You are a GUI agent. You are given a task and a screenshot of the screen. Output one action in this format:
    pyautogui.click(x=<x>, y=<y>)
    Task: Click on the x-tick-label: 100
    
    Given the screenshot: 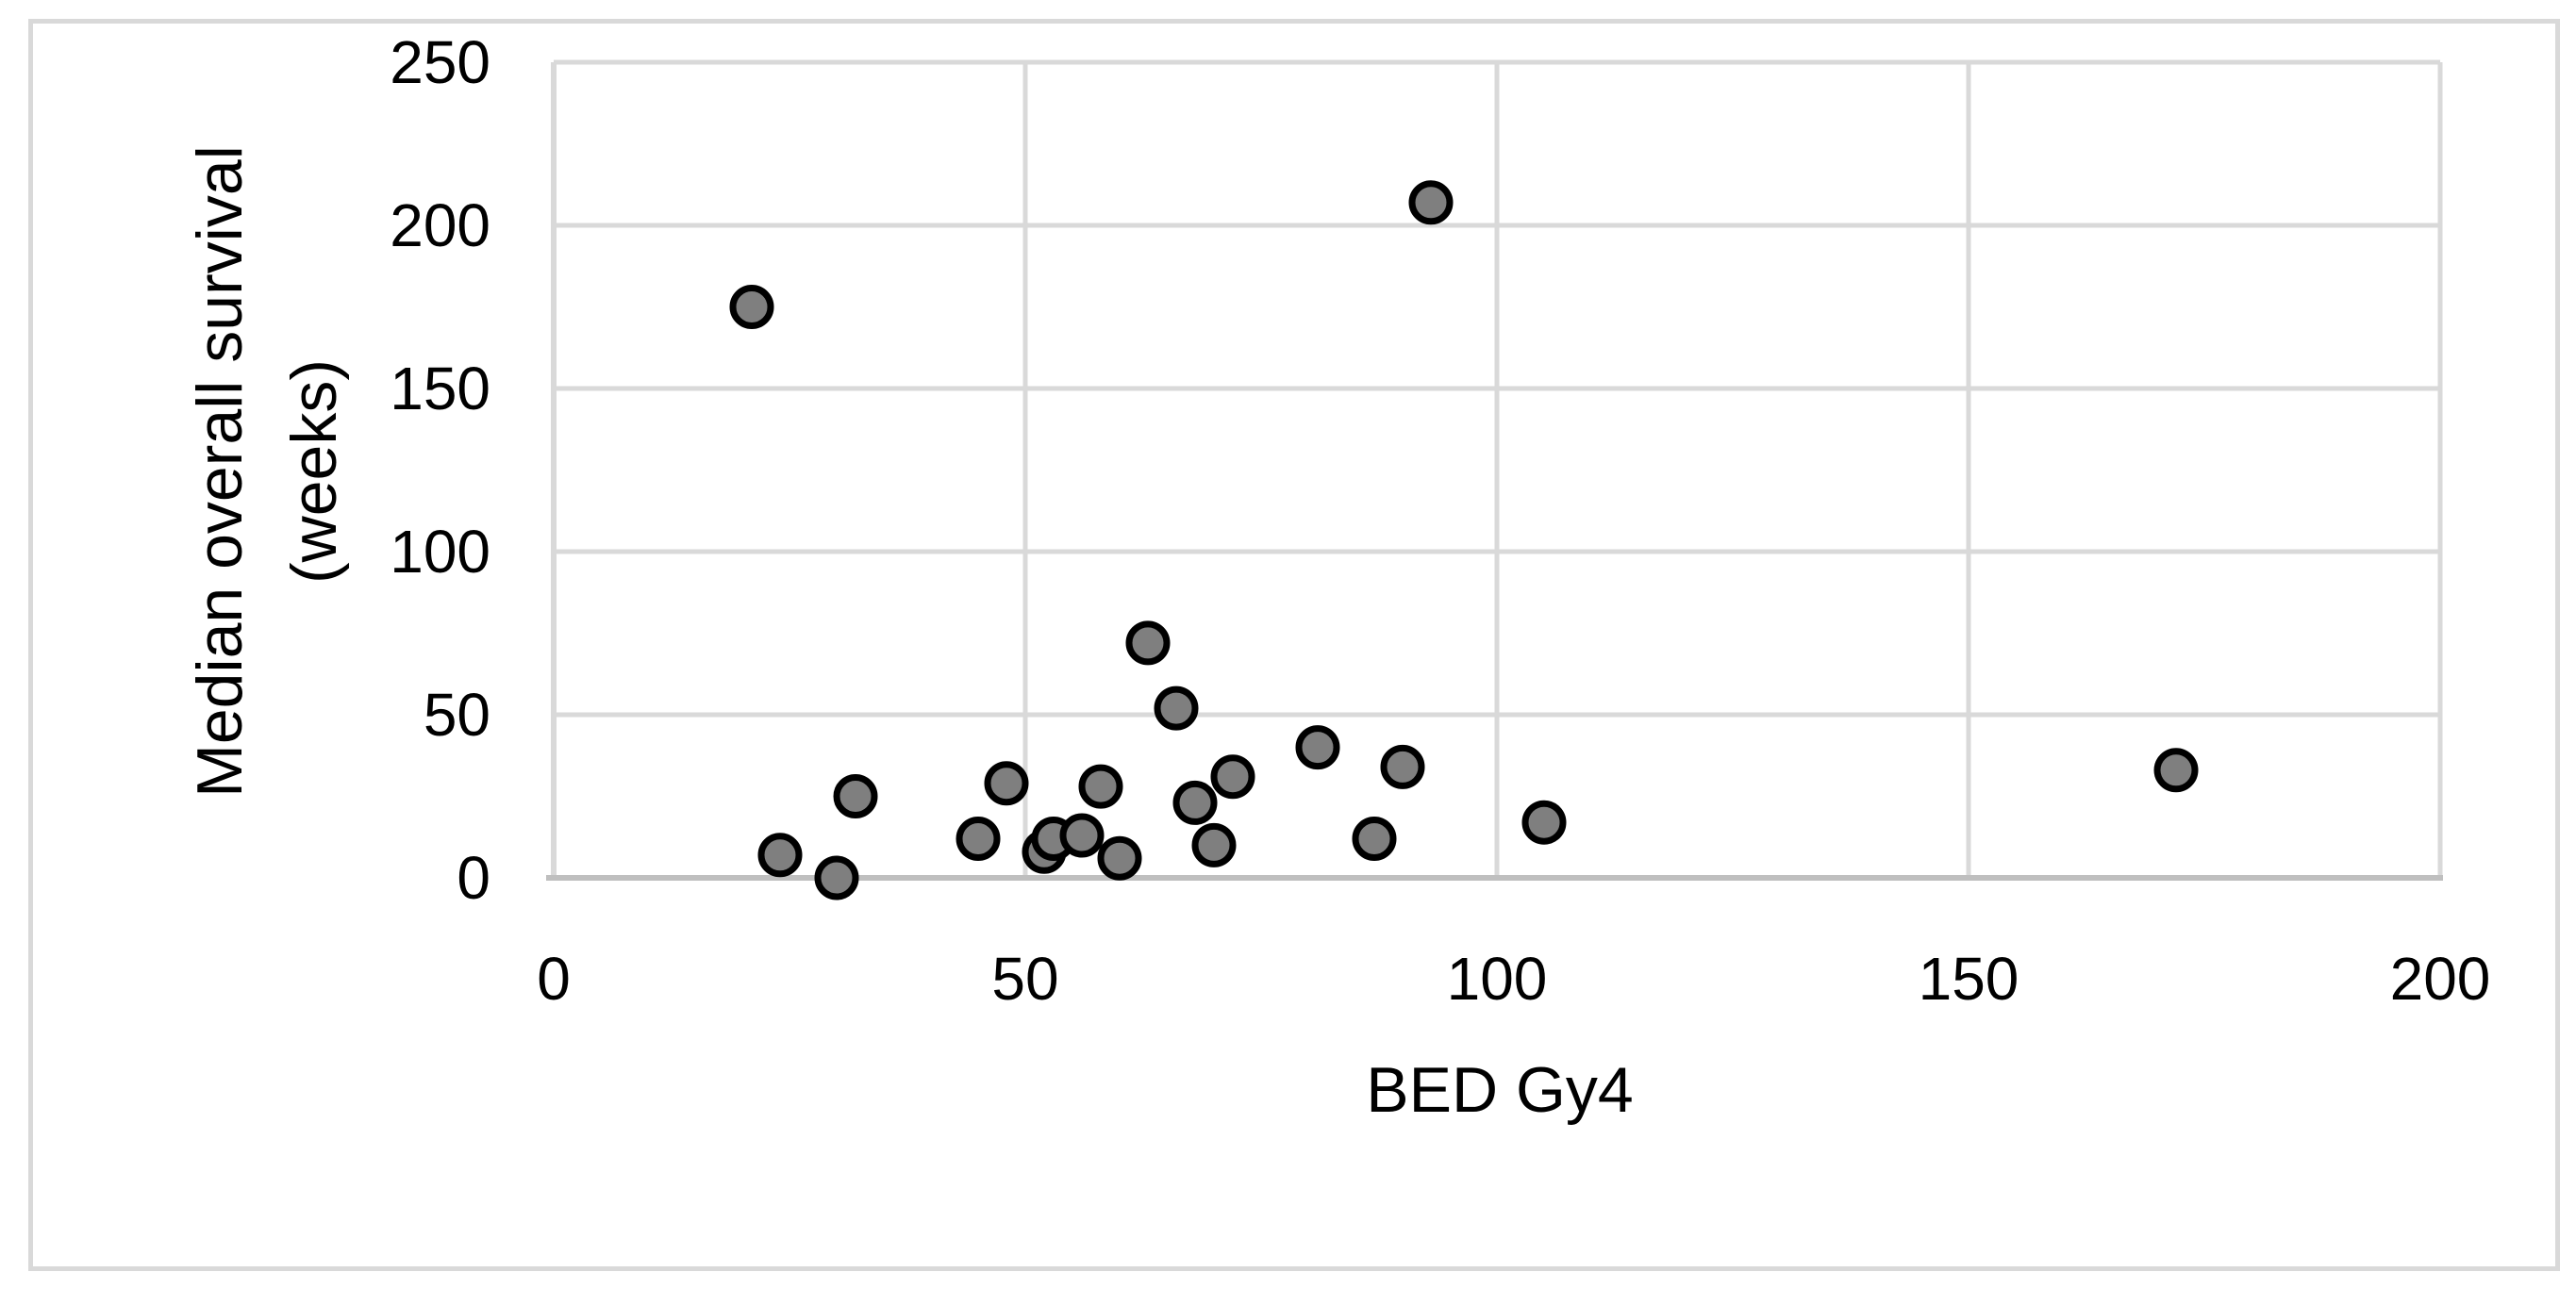 What is the action you would take?
    pyautogui.click(x=1497, y=979)
    